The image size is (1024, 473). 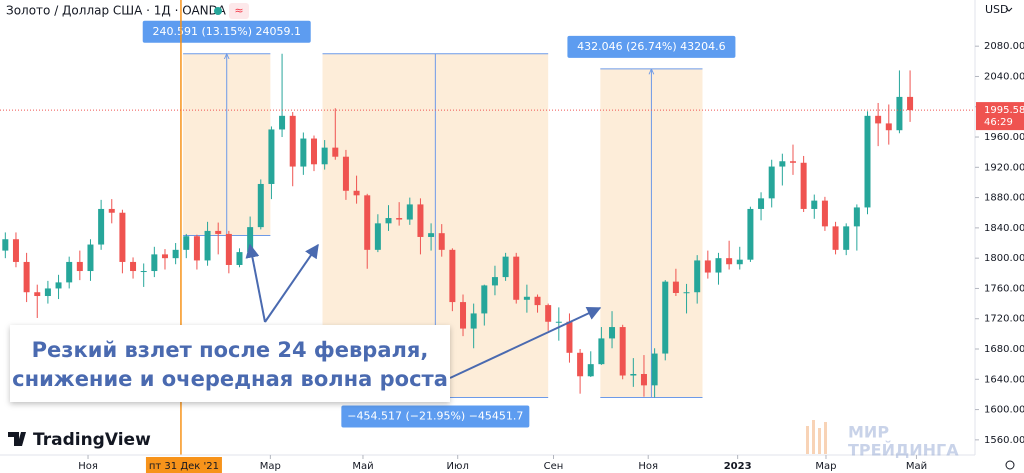 I want to click on last-price-label: 1995.580, so click(x=1004, y=110).